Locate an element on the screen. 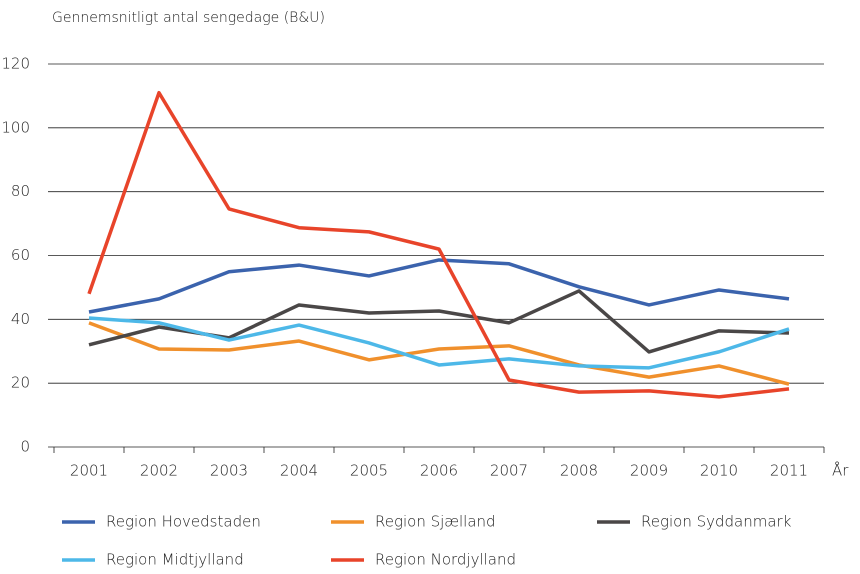  x-tick-label: 2009 is located at coordinates (649, 471).